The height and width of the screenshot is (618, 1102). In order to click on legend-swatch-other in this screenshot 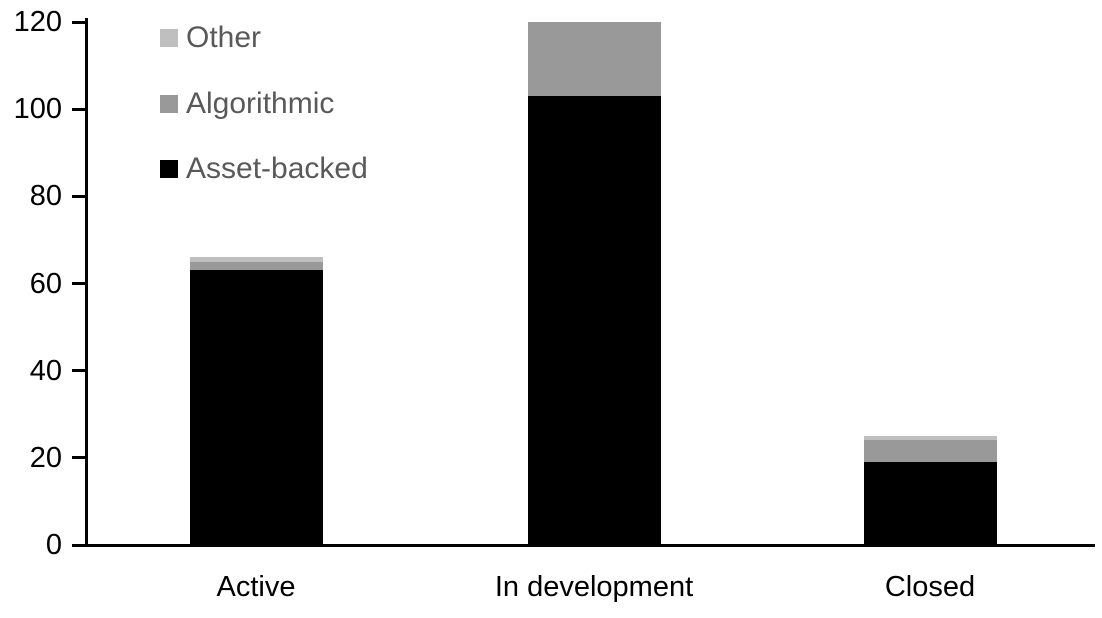, I will do `click(169, 38)`.